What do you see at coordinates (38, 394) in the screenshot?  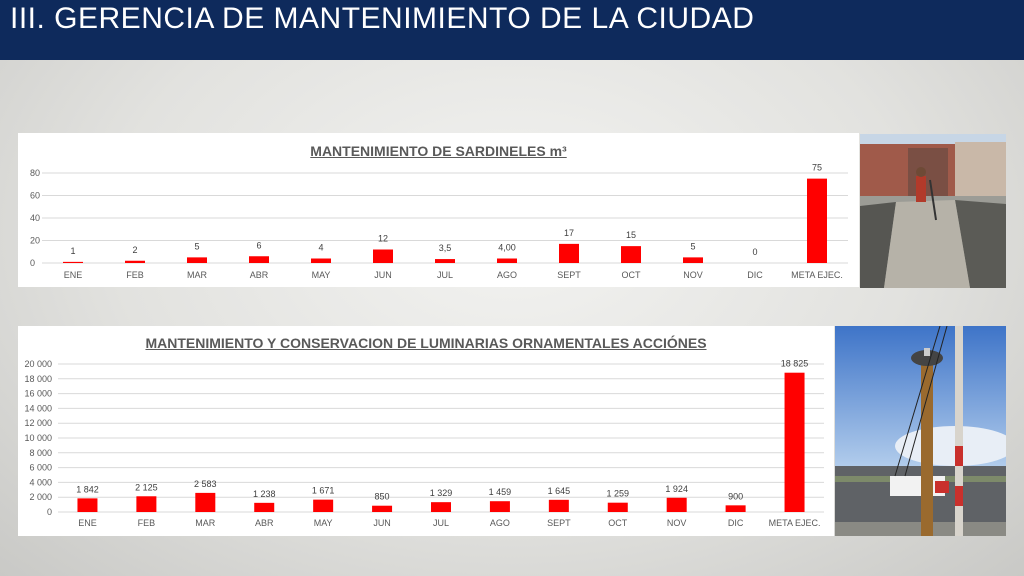 I see `y-tick-label: 16 000` at bounding box center [38, 394].